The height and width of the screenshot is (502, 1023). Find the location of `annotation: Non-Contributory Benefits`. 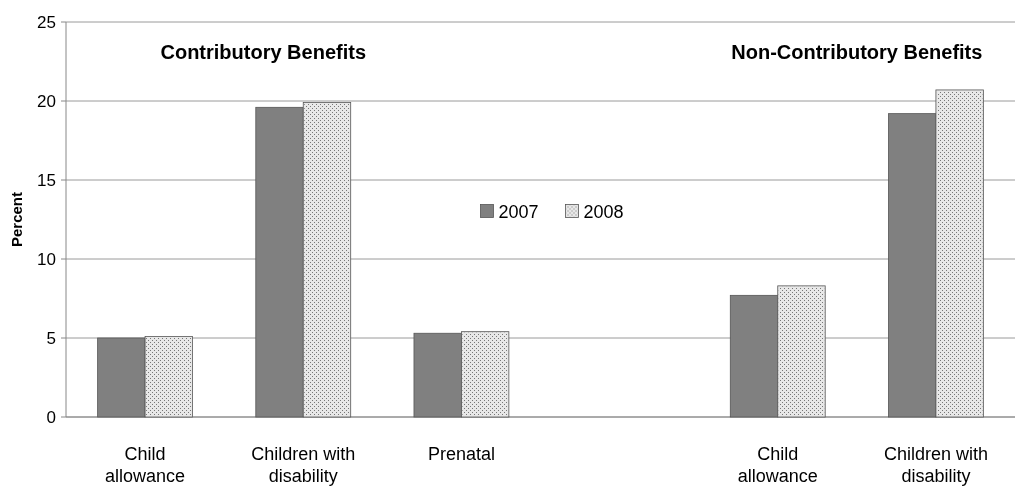

annotation: Non-Contributory Benefits is located at coordinates (857, 52).